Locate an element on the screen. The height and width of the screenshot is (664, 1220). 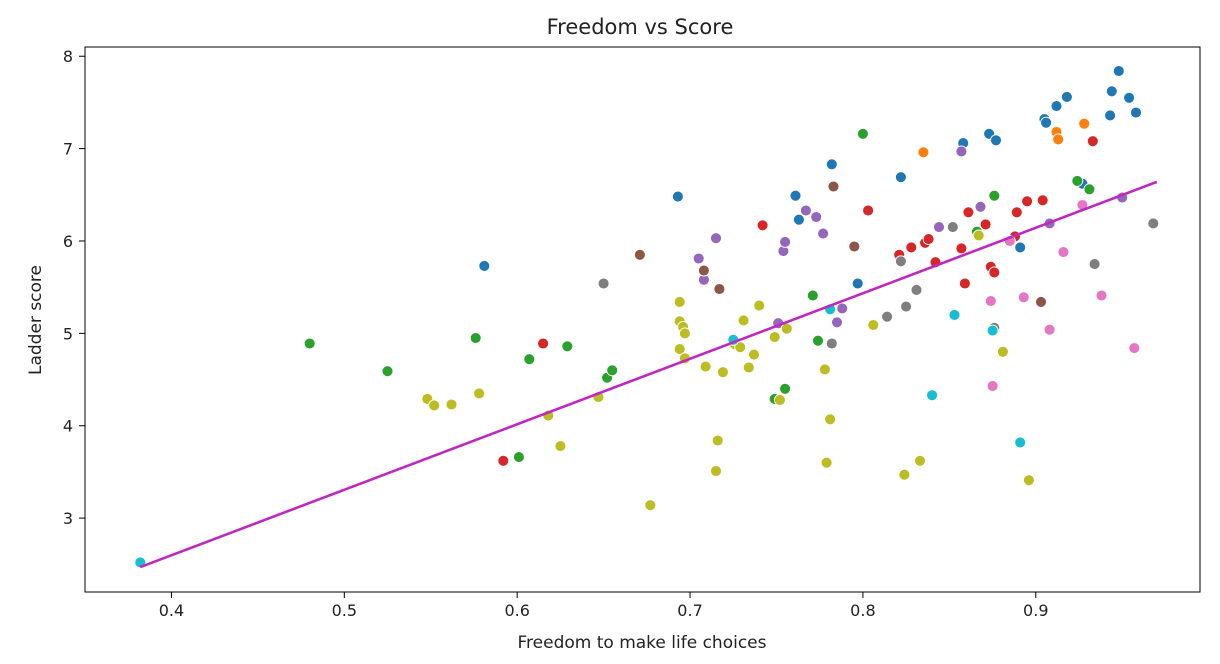
y-tick-label: 6 is located at coordinates (68, 241).